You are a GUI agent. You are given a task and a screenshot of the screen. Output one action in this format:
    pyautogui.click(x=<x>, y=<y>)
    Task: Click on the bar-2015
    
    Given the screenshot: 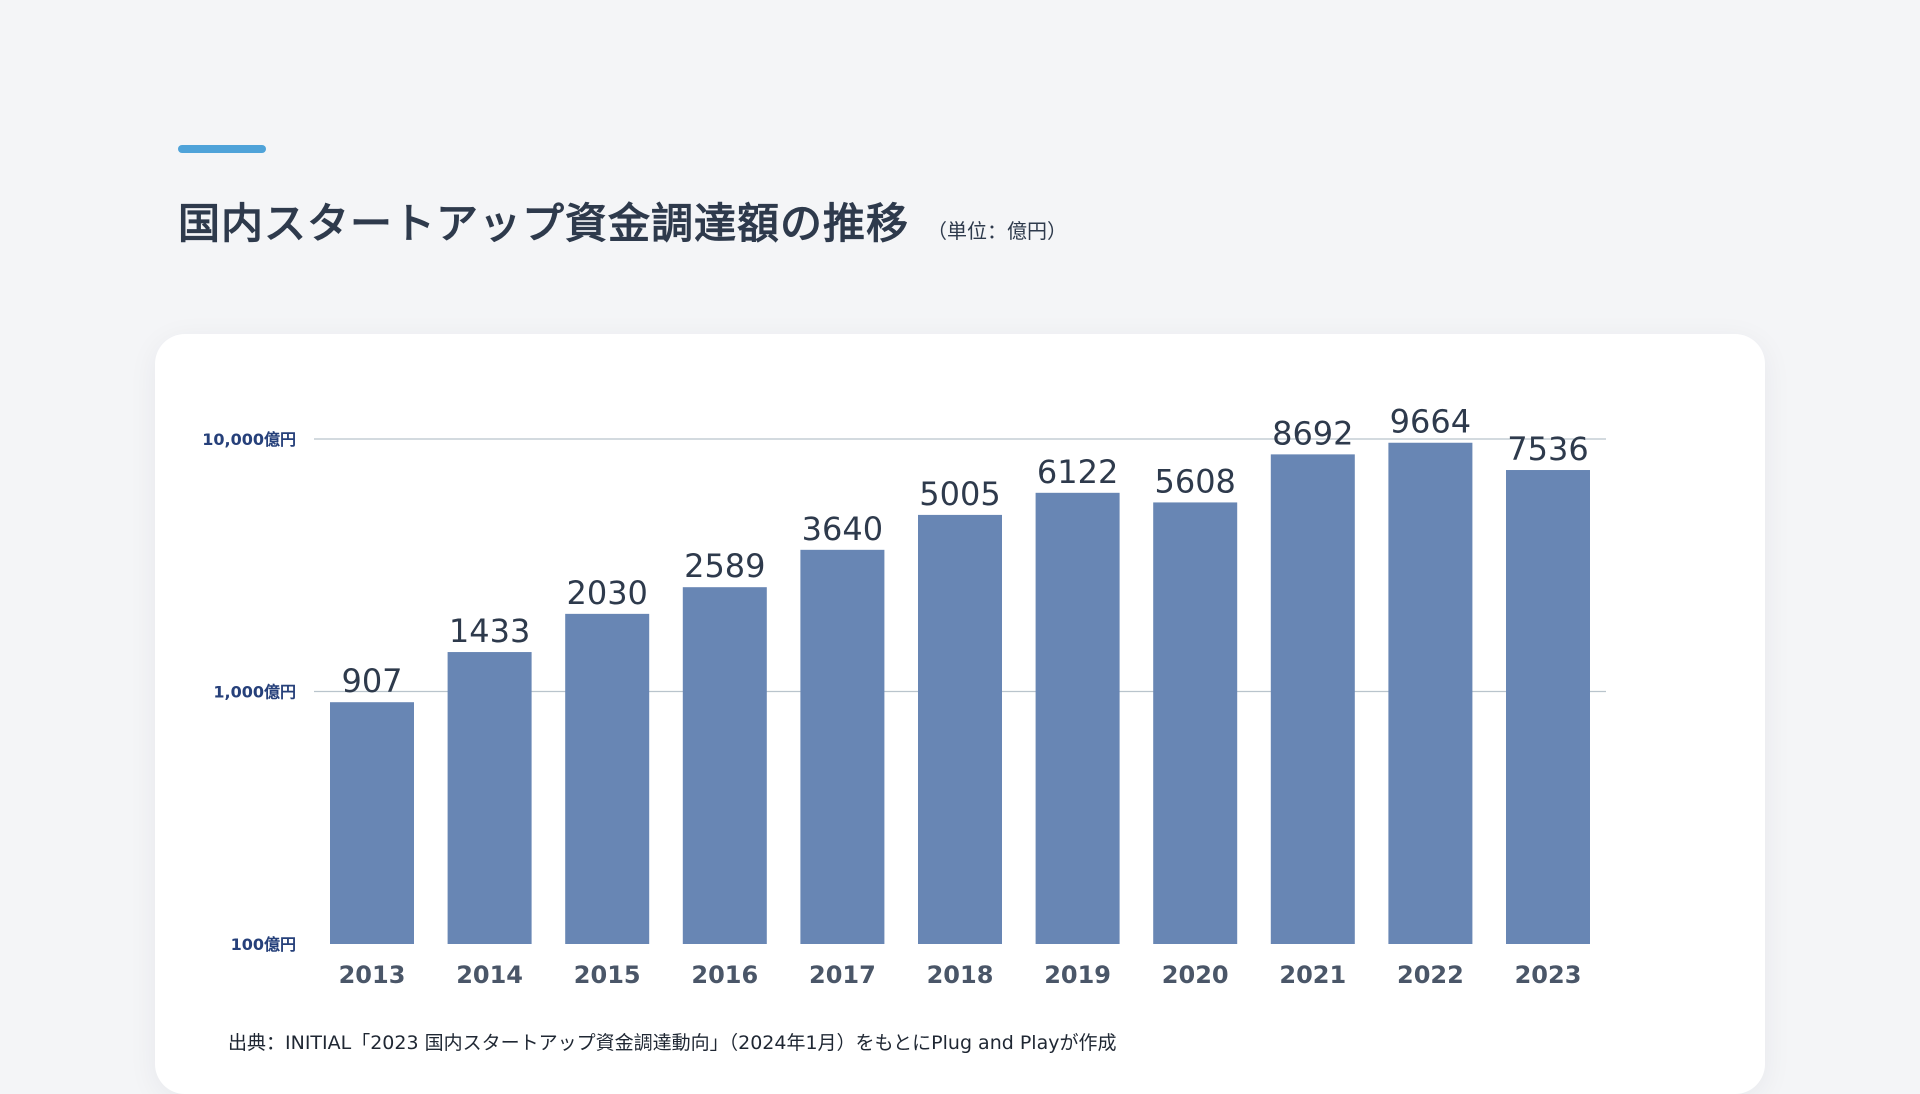 What is the action you would take?
    pyautogui.click(x=607, y=778)
    